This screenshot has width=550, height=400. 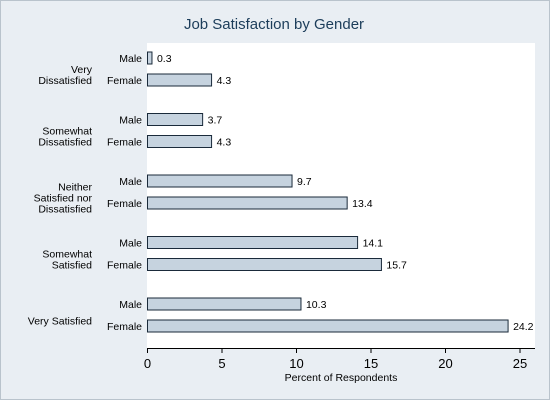 What do you see at coordinates (371, 363) in the screenshot?
I see `x-tick-label: 15` at bounding box center [371, 363].